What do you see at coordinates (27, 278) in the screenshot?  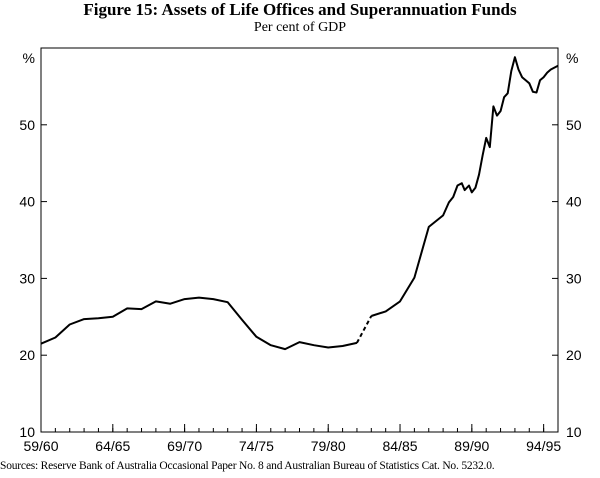 I see `y-tick-label-left: 30` at bounding box center [27, 278].